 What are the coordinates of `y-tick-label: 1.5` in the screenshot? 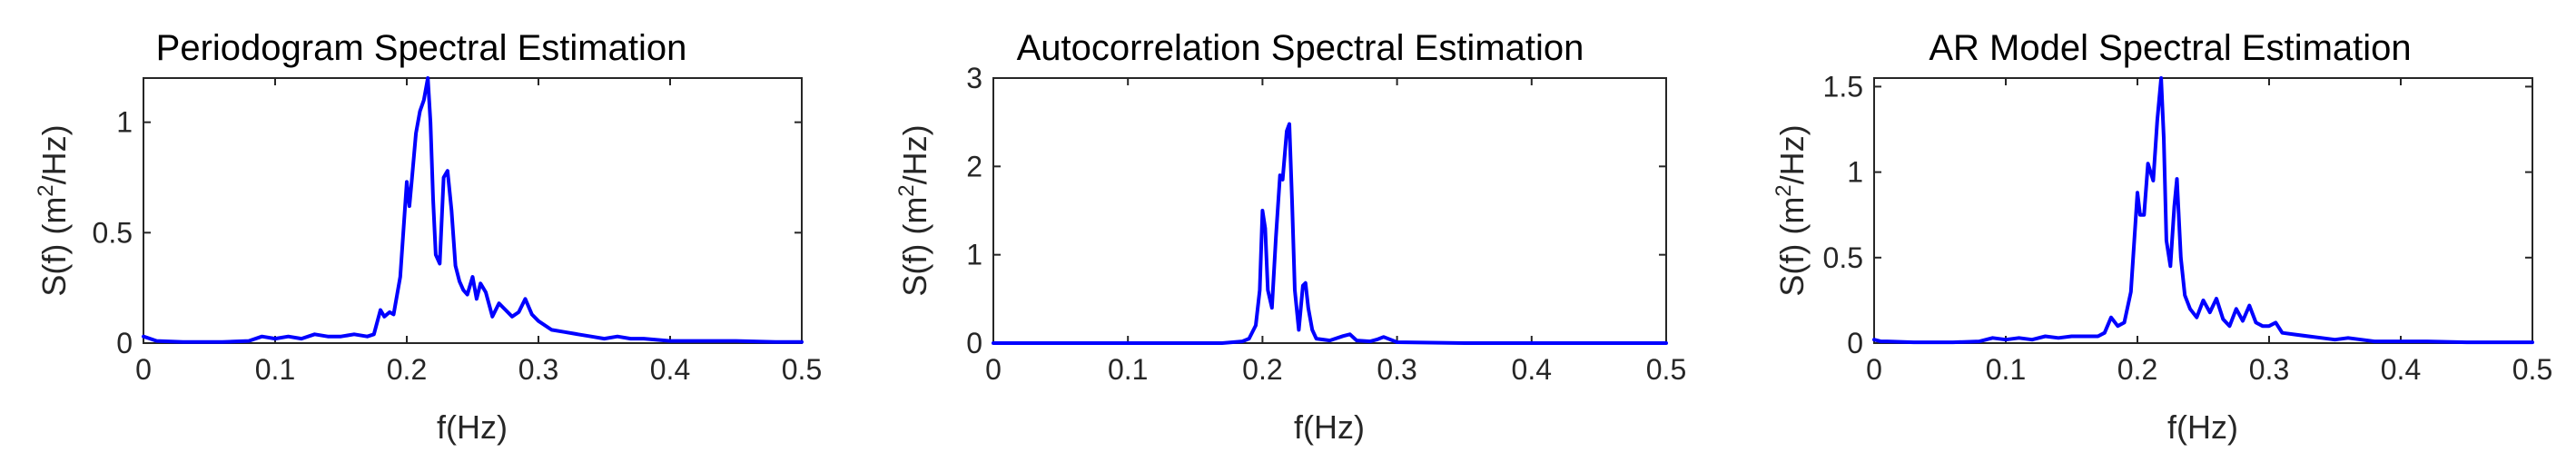 It's located at (1843, 86).